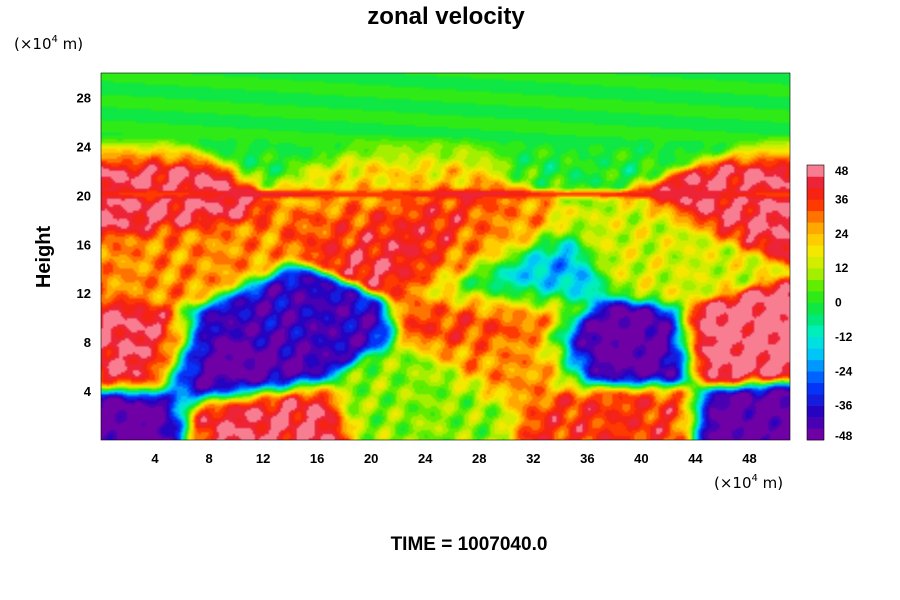 Image resolution: width=900 pixels, height=600 pixels. What do you see at coordinates (317, 458) in the screenshot?
I see `x-tick-label: 16` at bounding box center [317, 458].